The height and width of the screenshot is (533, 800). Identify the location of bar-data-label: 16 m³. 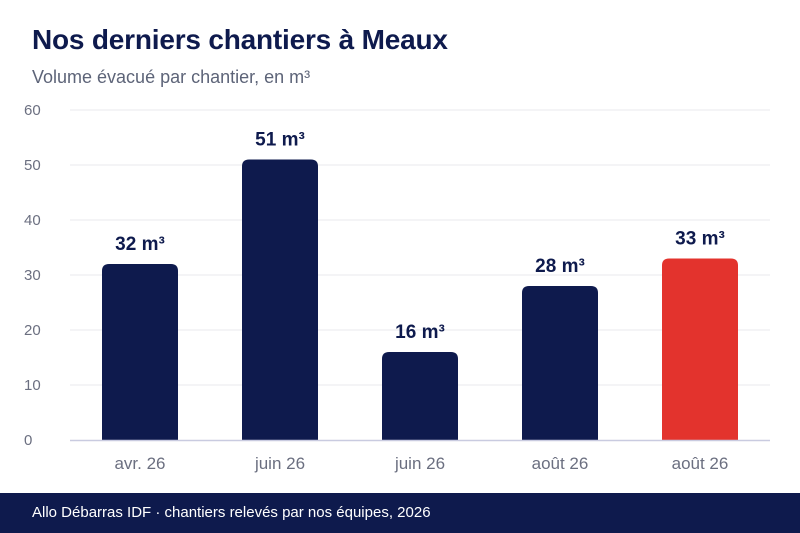
(420, 332).